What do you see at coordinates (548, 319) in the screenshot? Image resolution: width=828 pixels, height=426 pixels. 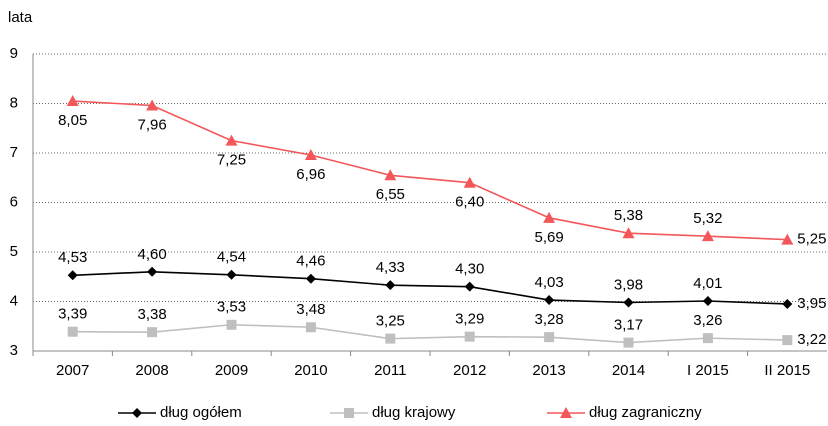 I see `data-label: 3,28` at bounding box center [548, 319].